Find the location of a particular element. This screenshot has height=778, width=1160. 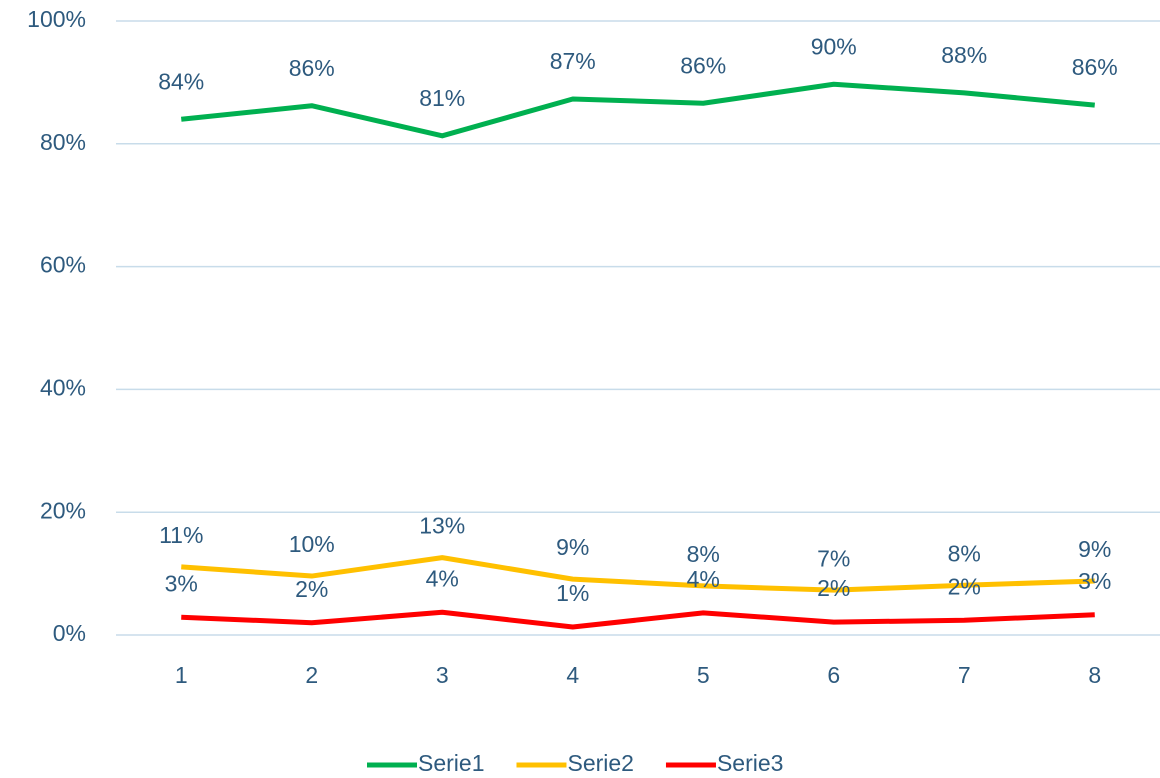

legend-label: Serie3 is located at coordinates (750, 763).